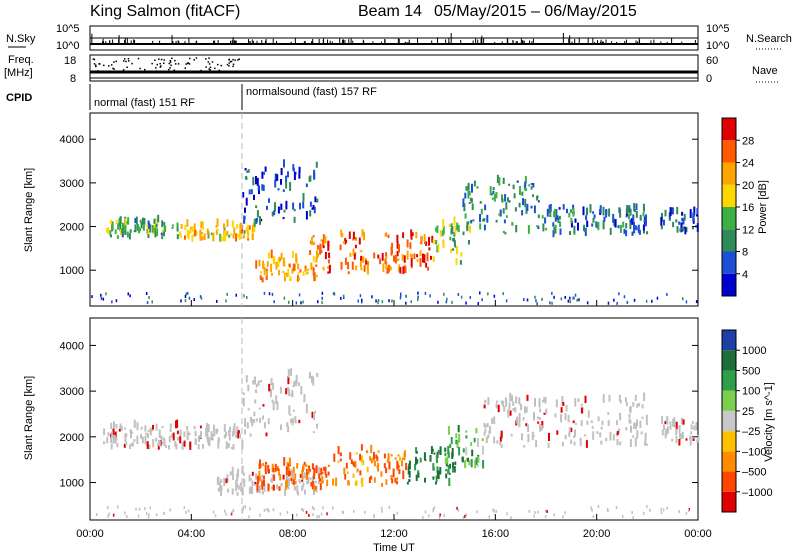 This screenshot has height=554, width=800. I want to click on cpid-label: CPID, so click(19, 98).